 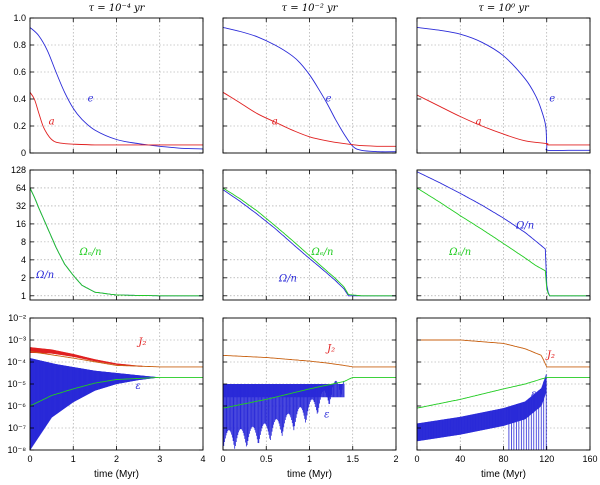 I want to click on series-line-top-left-a, so click(x=116, y=119).